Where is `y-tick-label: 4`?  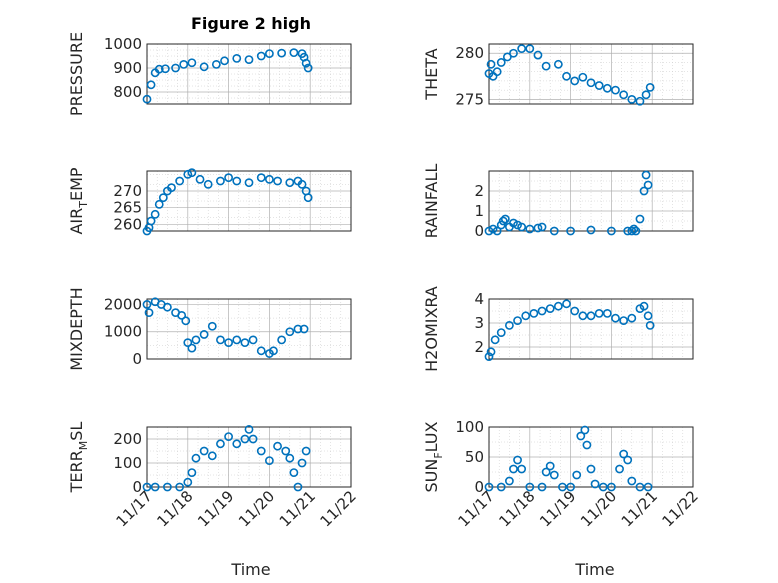 y-tick-label: 4 is located at coordinates (479, 299).